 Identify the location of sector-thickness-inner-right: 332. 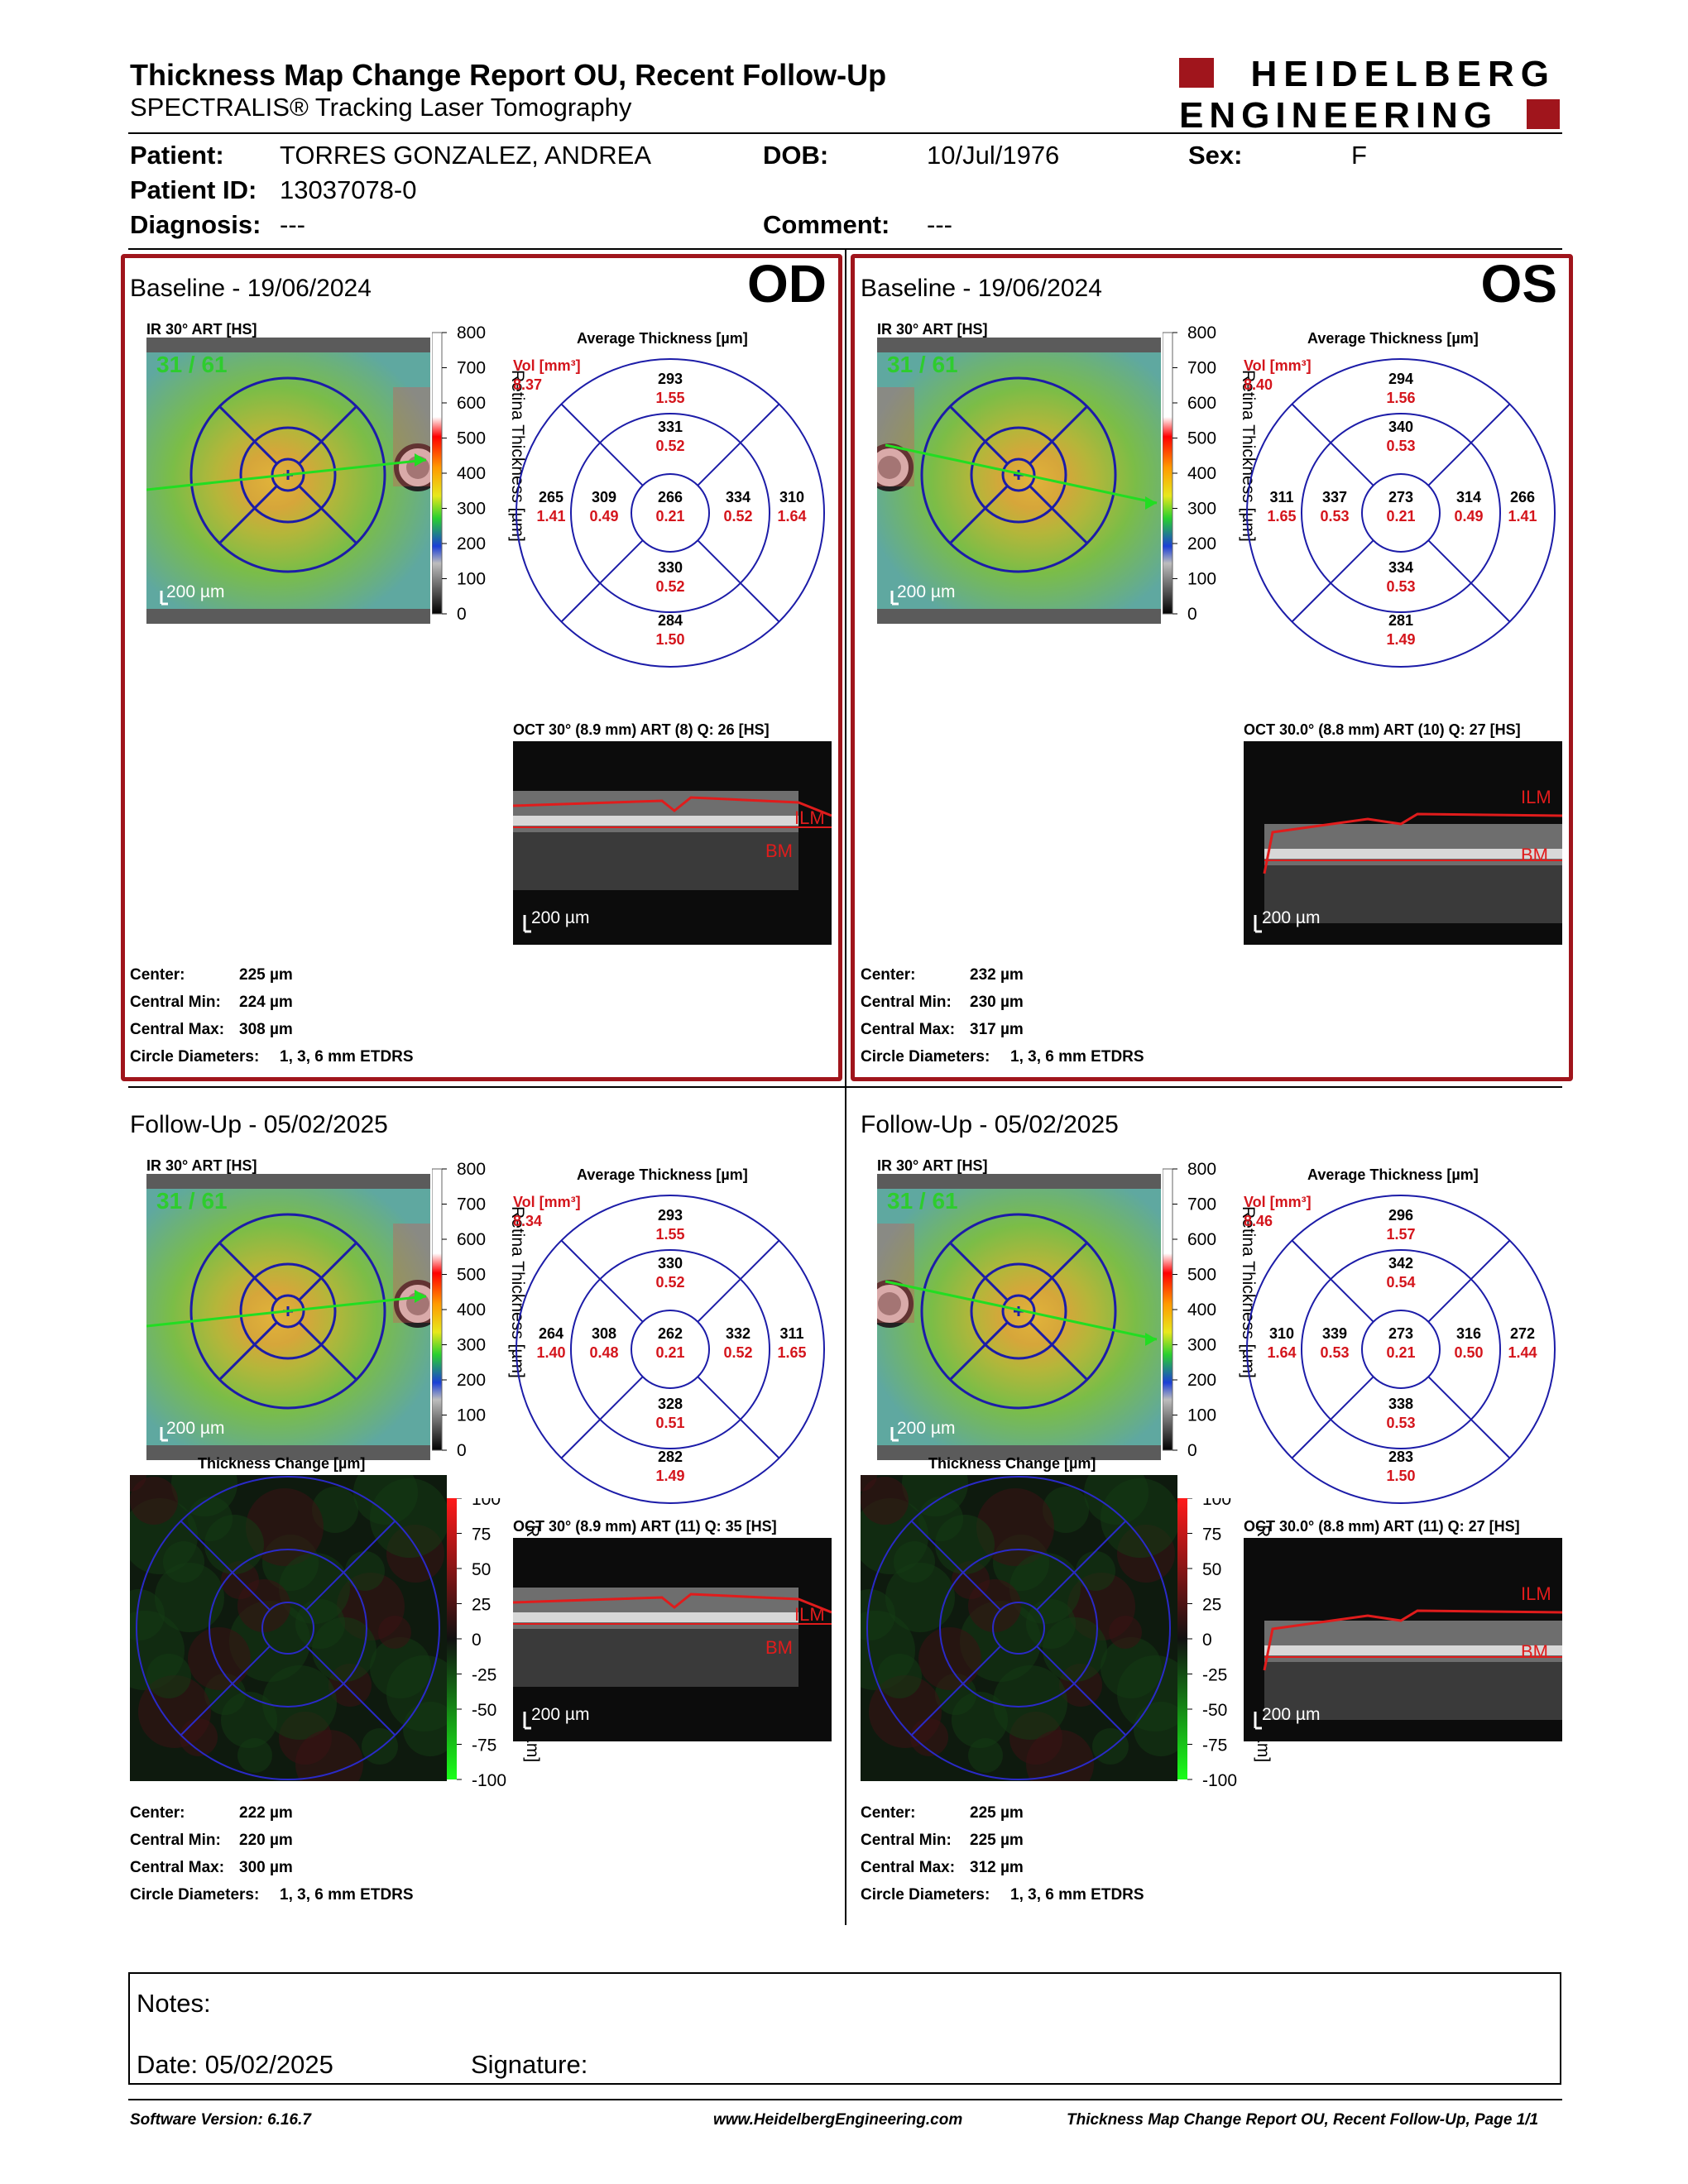
(738, 1333).